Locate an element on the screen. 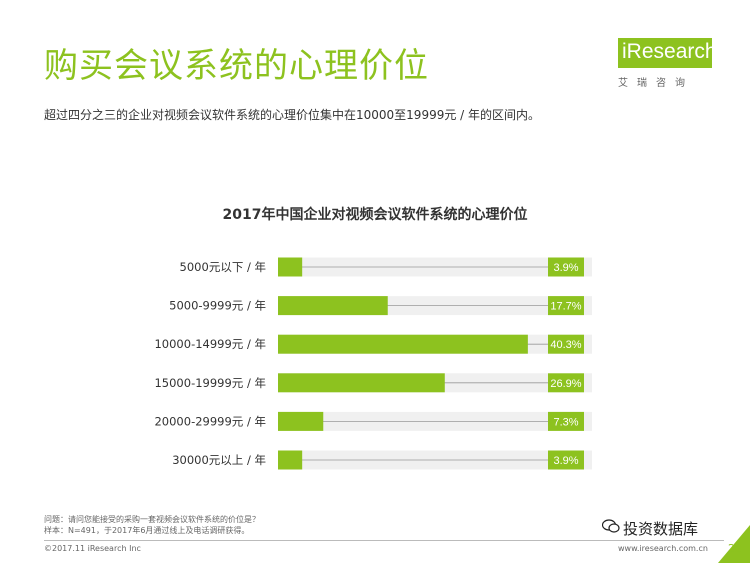  category-label: 10000-14999元 / 年 is located at coordinates (210, 344).